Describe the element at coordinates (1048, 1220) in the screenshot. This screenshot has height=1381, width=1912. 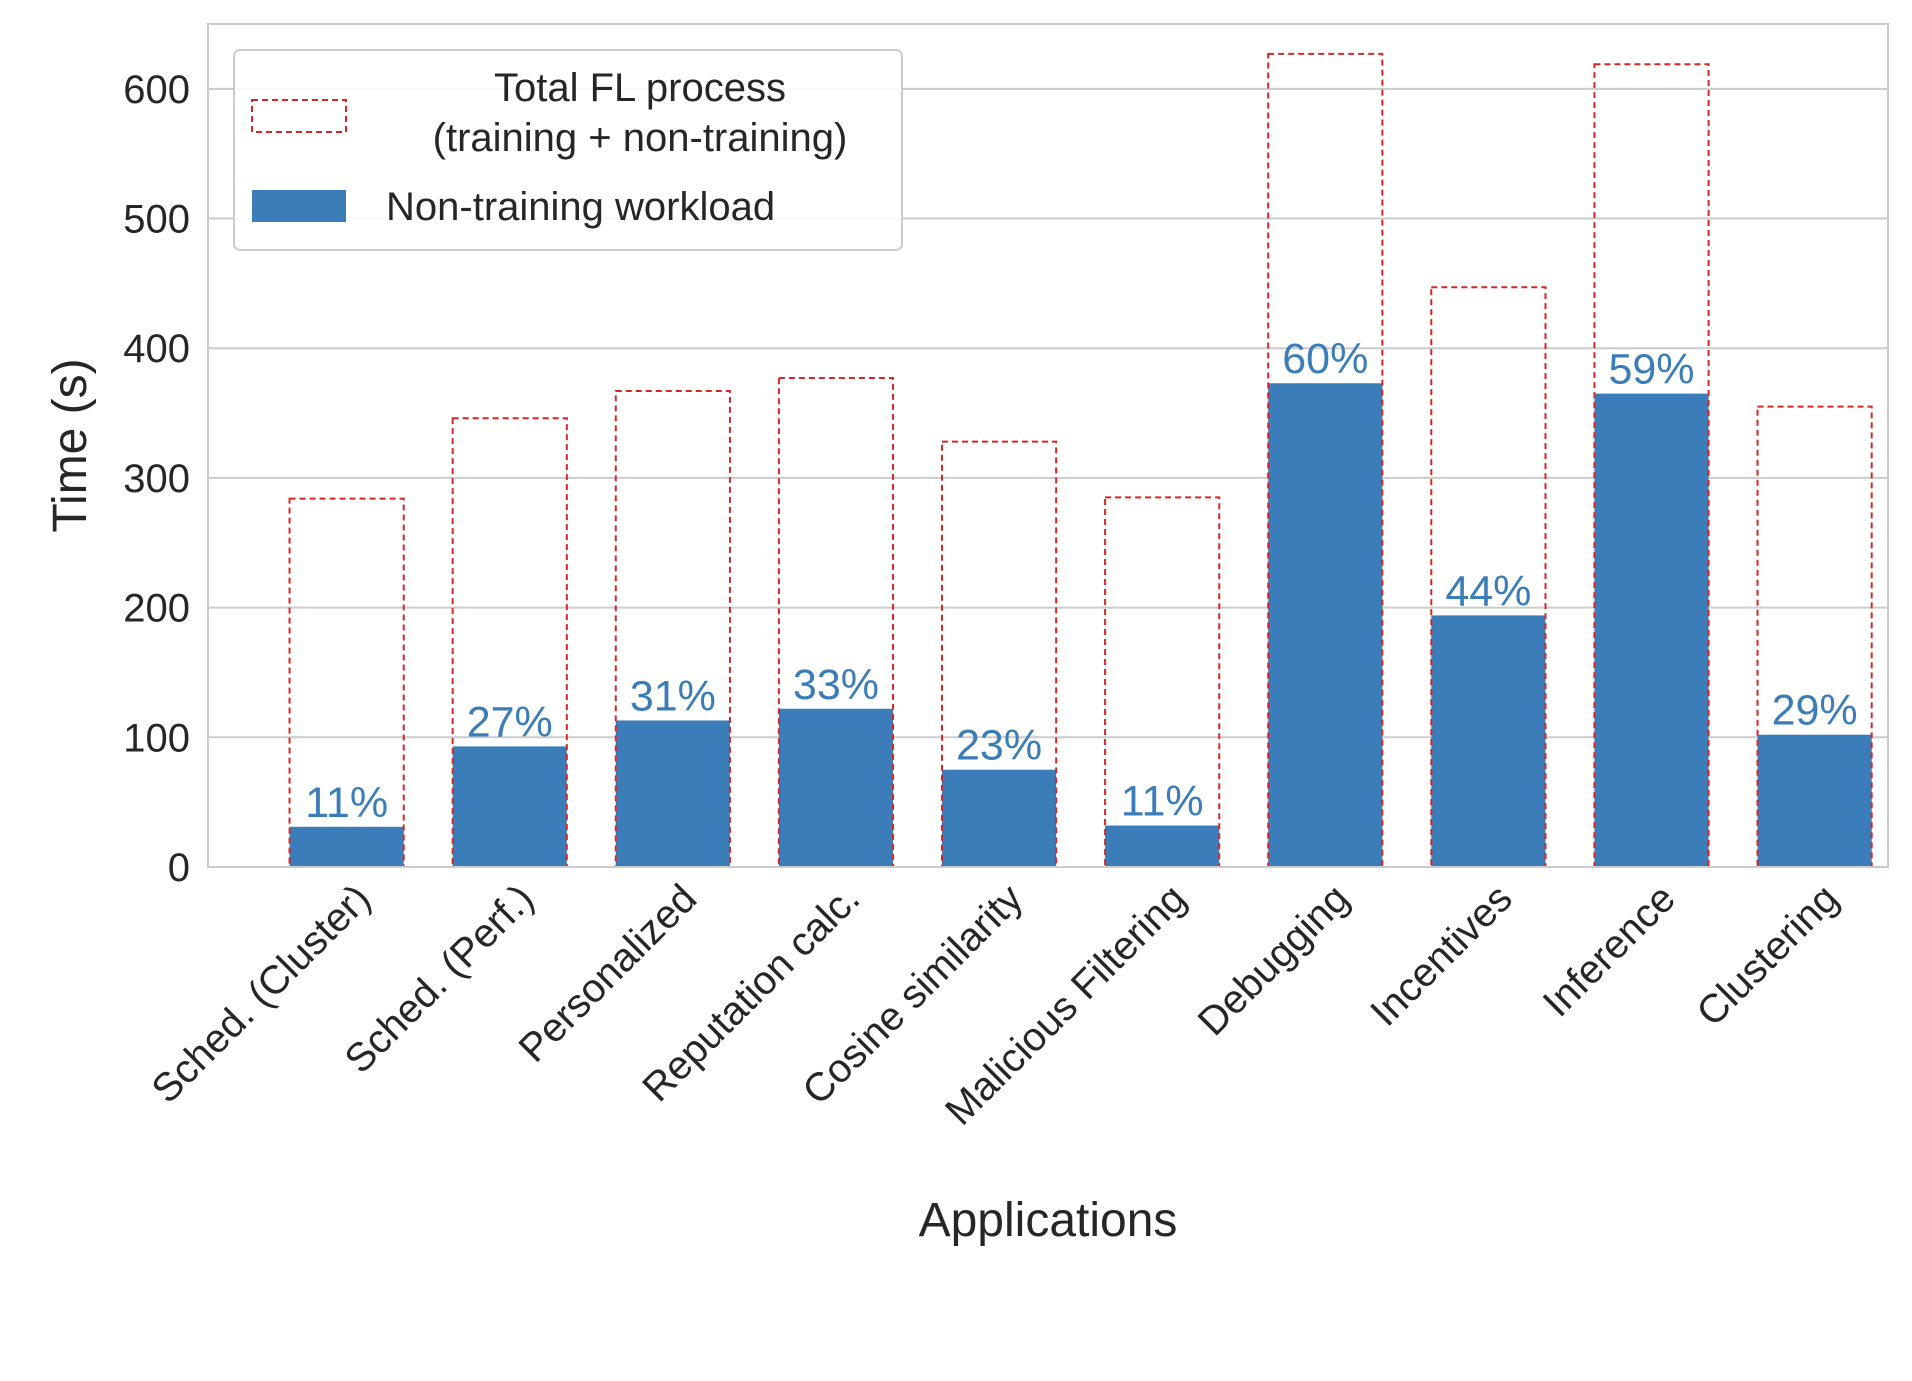
I see `x-axis-title: Applications` at that location.